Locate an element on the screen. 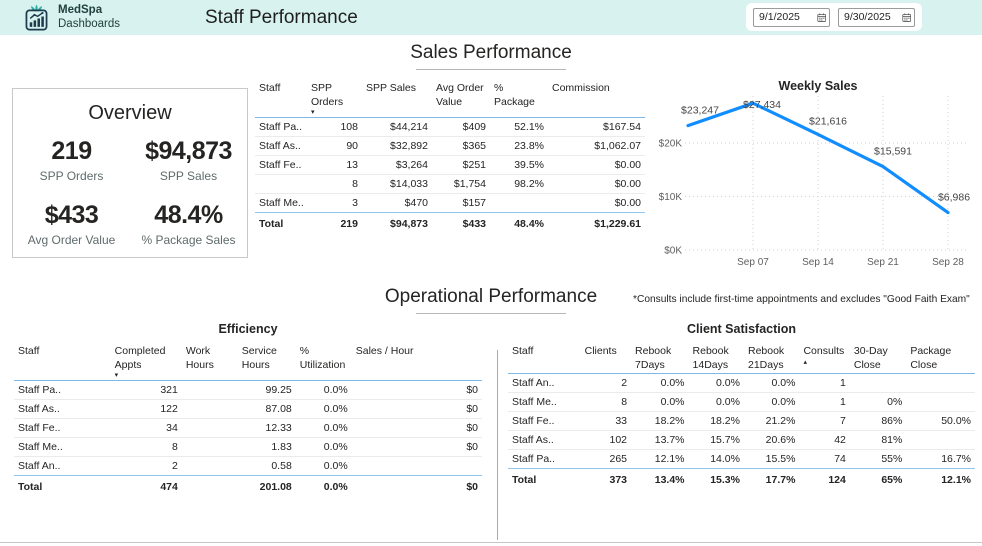  column-header: Sales / Hour is located at coordinates (416, 362).